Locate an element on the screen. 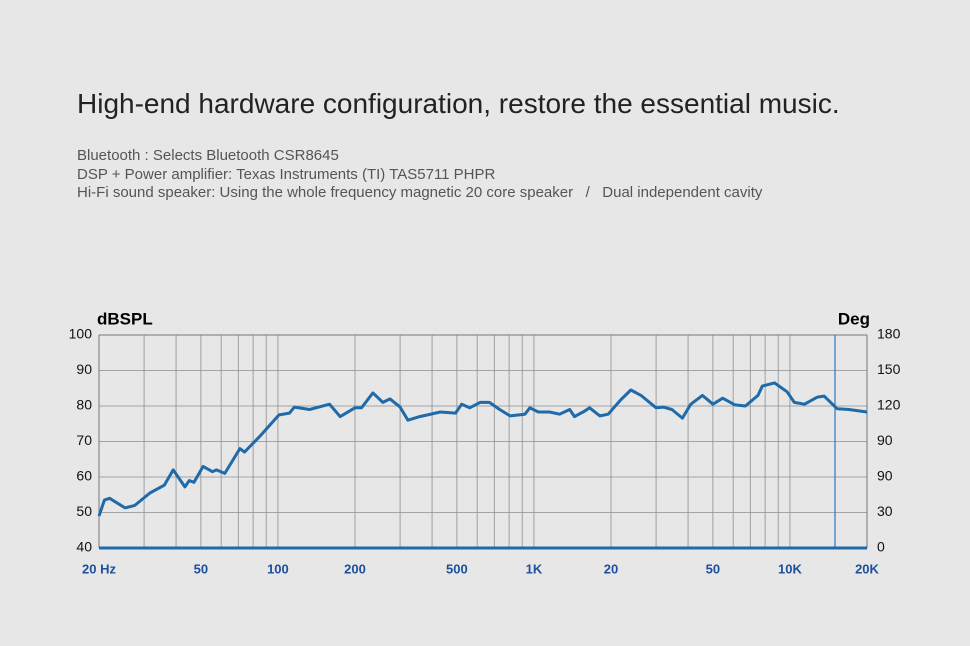 Image resolution: width=970 pixels, height=646 pixels. x-tick-label: 10K is located at coordinates (790, 568).